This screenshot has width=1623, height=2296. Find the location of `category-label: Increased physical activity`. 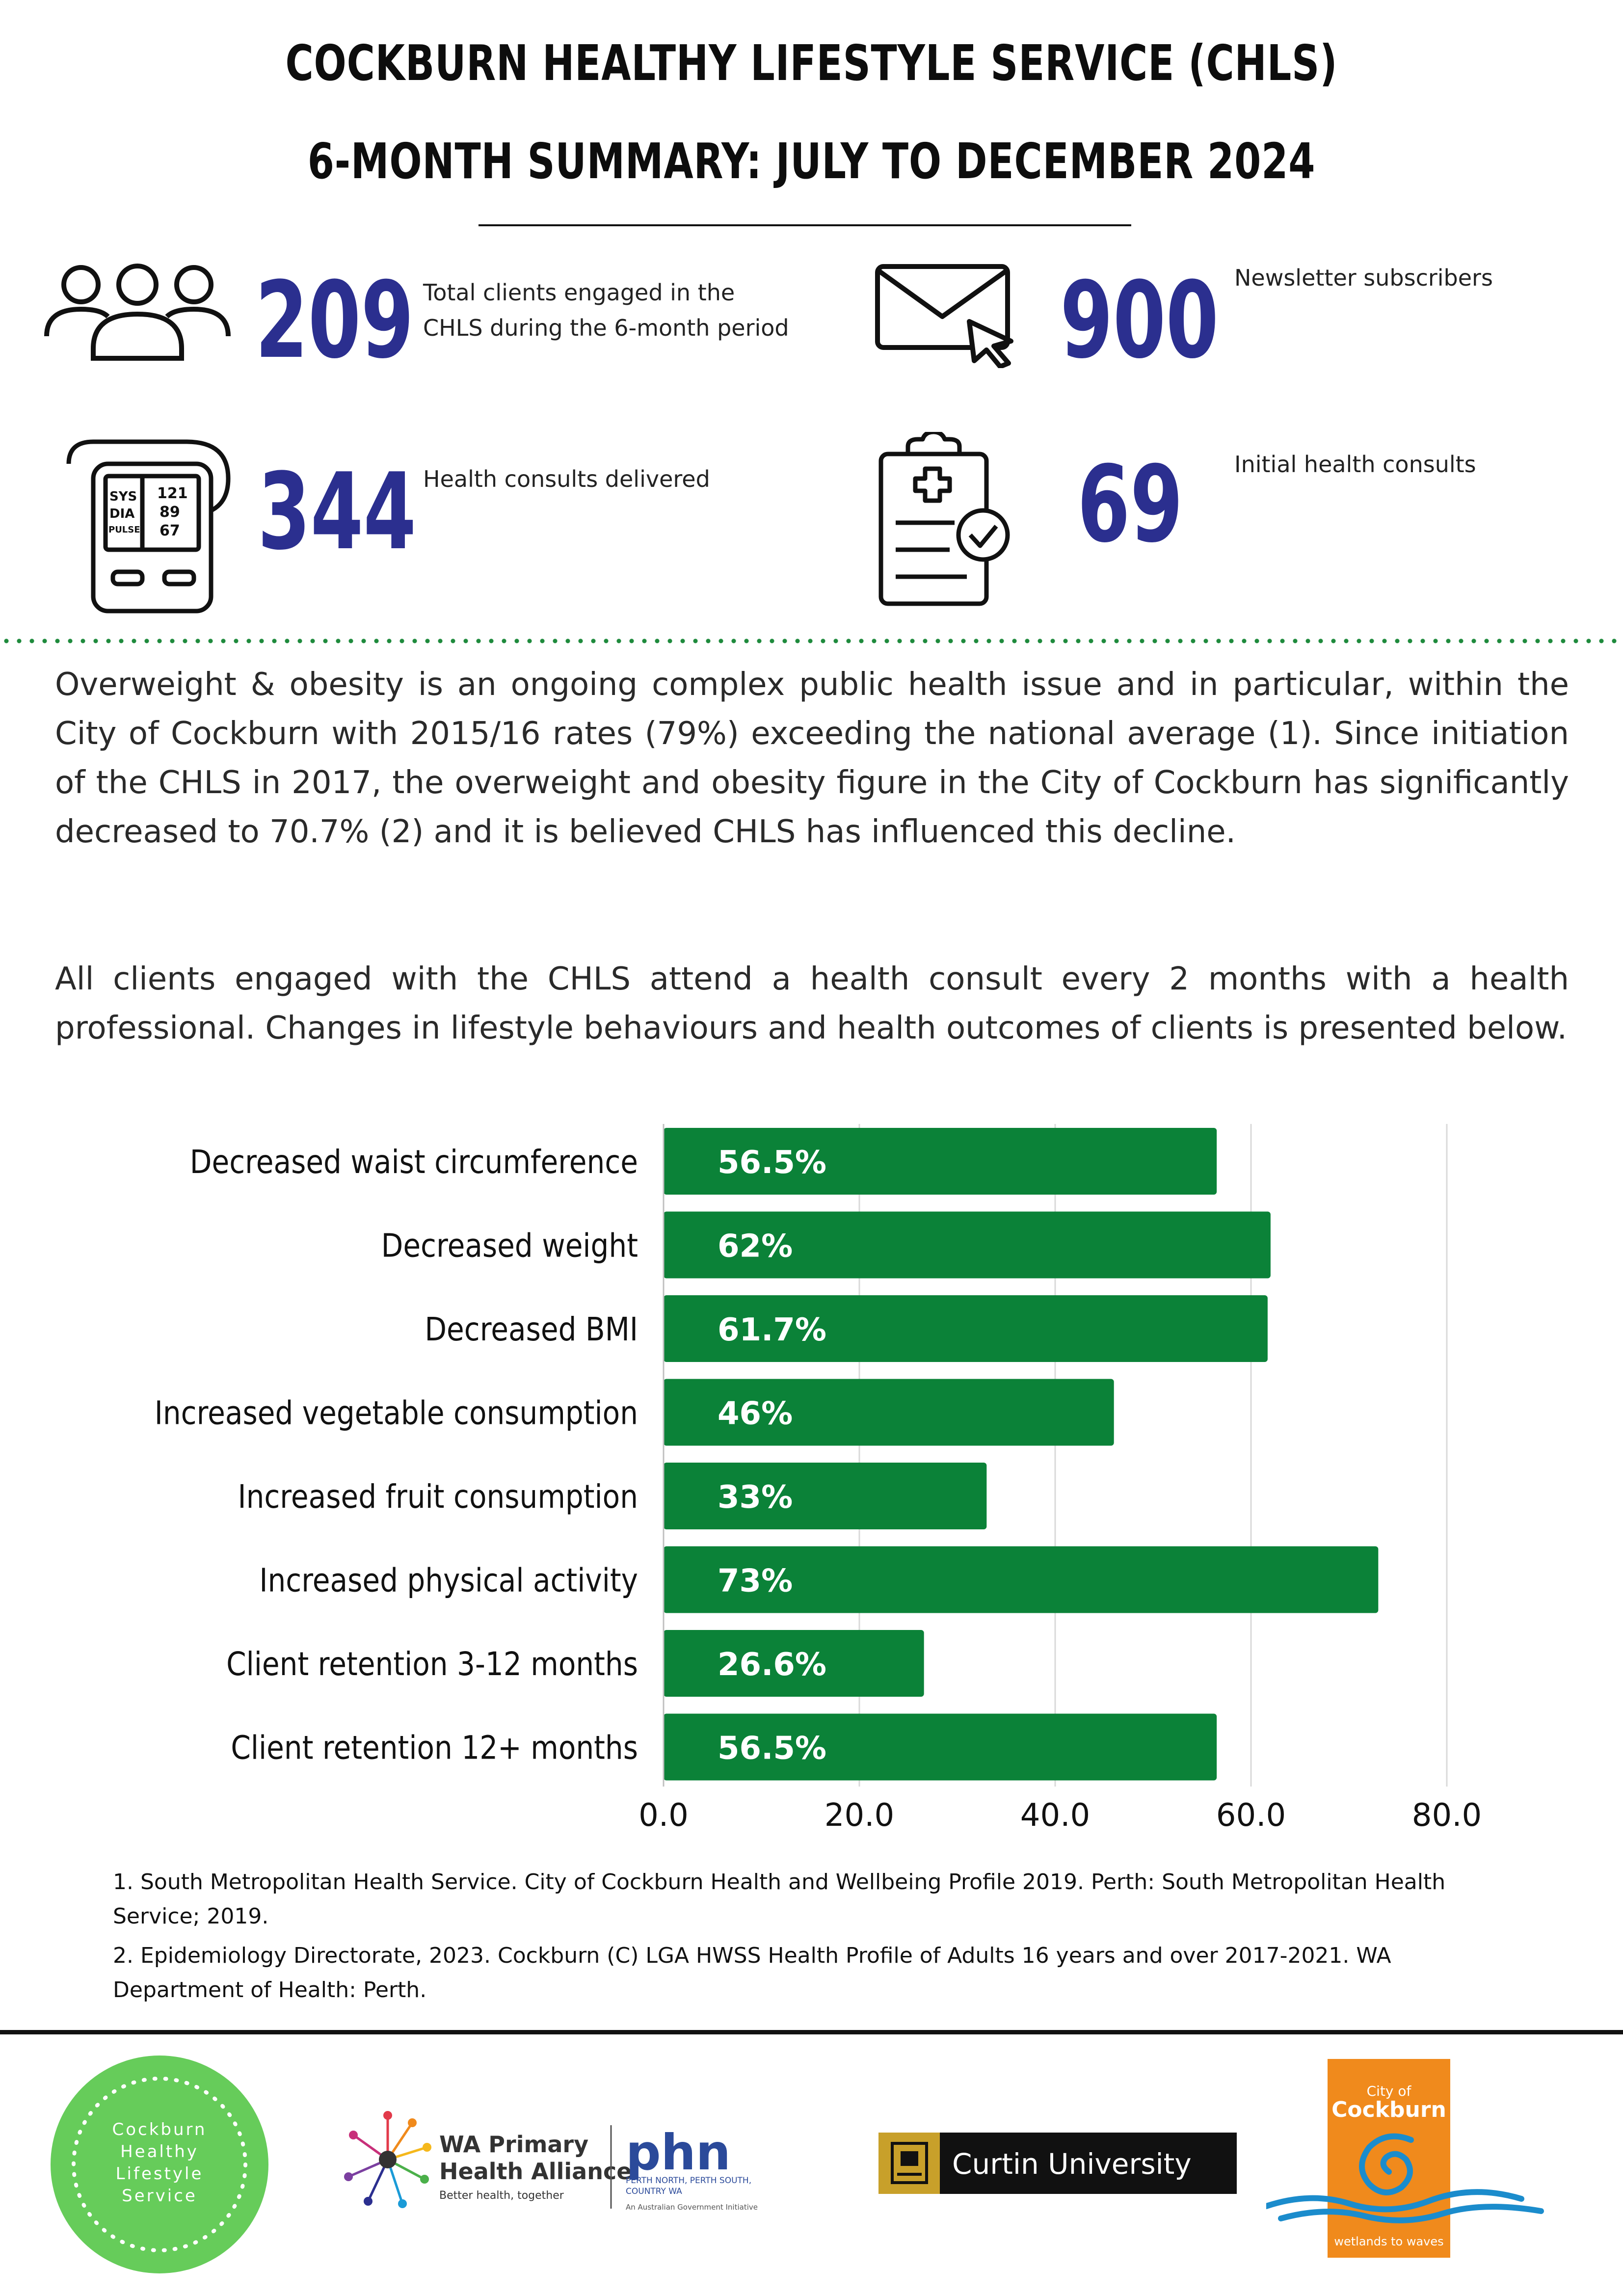

category-label: Increased physical activity is located at coordinates (448, 1581).